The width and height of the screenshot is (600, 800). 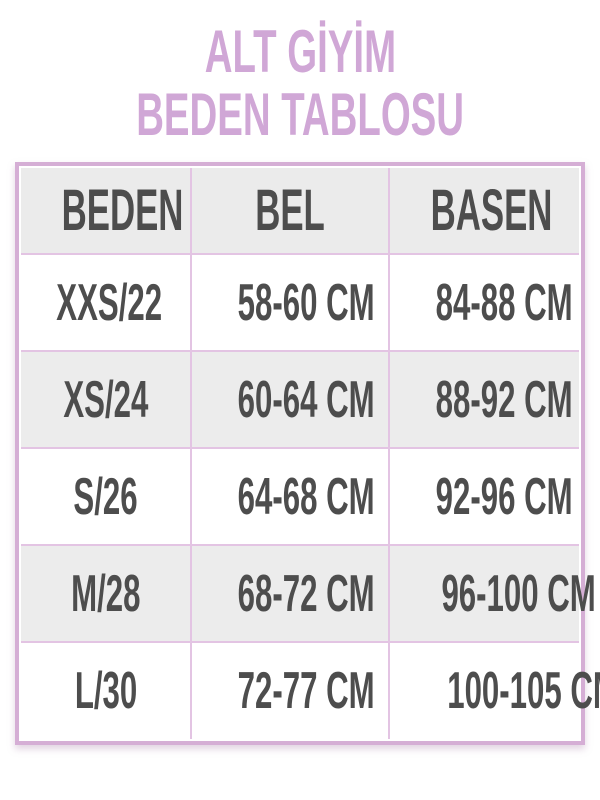 I want to click on basen-cell: 92-96 CM, so click(x=483, y=496).